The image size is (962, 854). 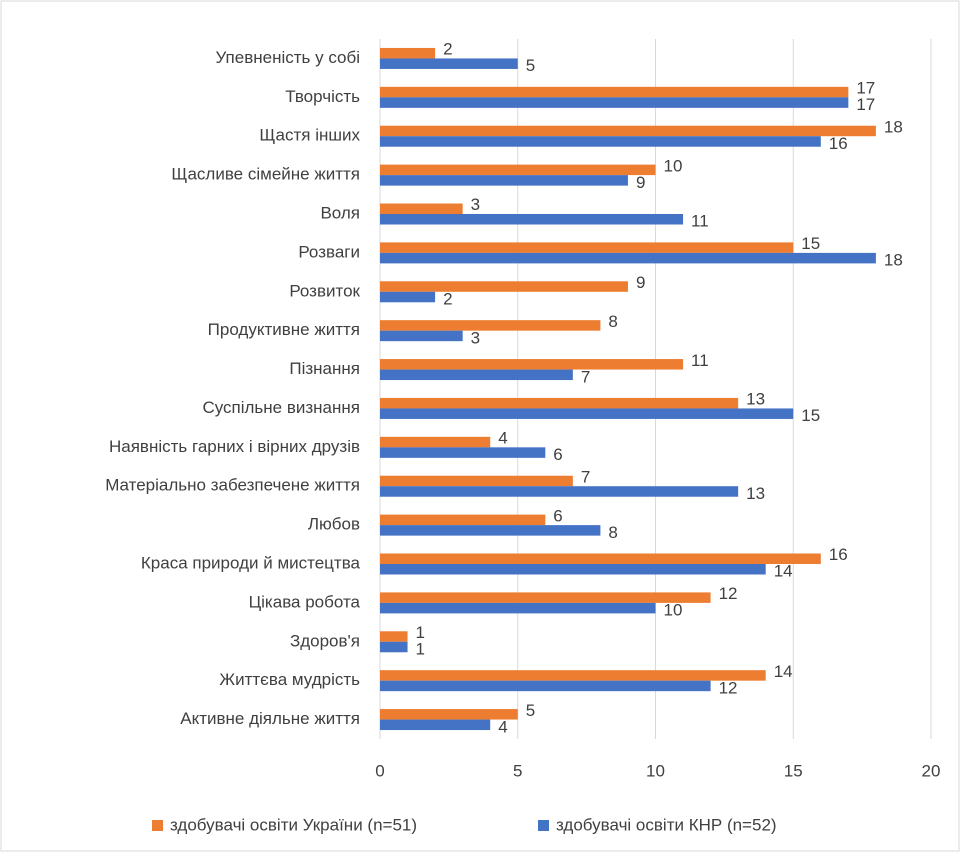 What do you see at coordinates (655, 770) in the screenshot?
I see `x-tick-label: 10` at bounding box center [655, 770].